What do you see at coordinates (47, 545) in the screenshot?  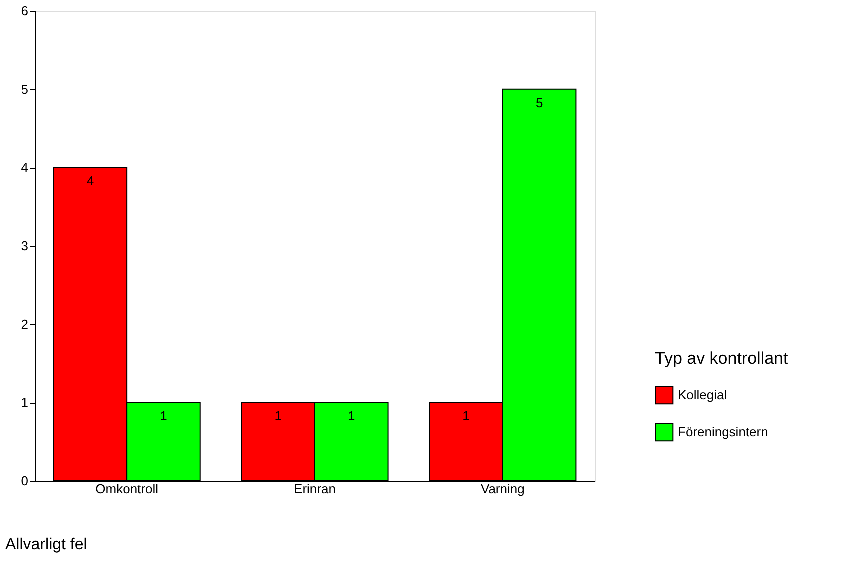 I see `x-axis-title: Allvarligt fel` at bounding box center [47, 545].